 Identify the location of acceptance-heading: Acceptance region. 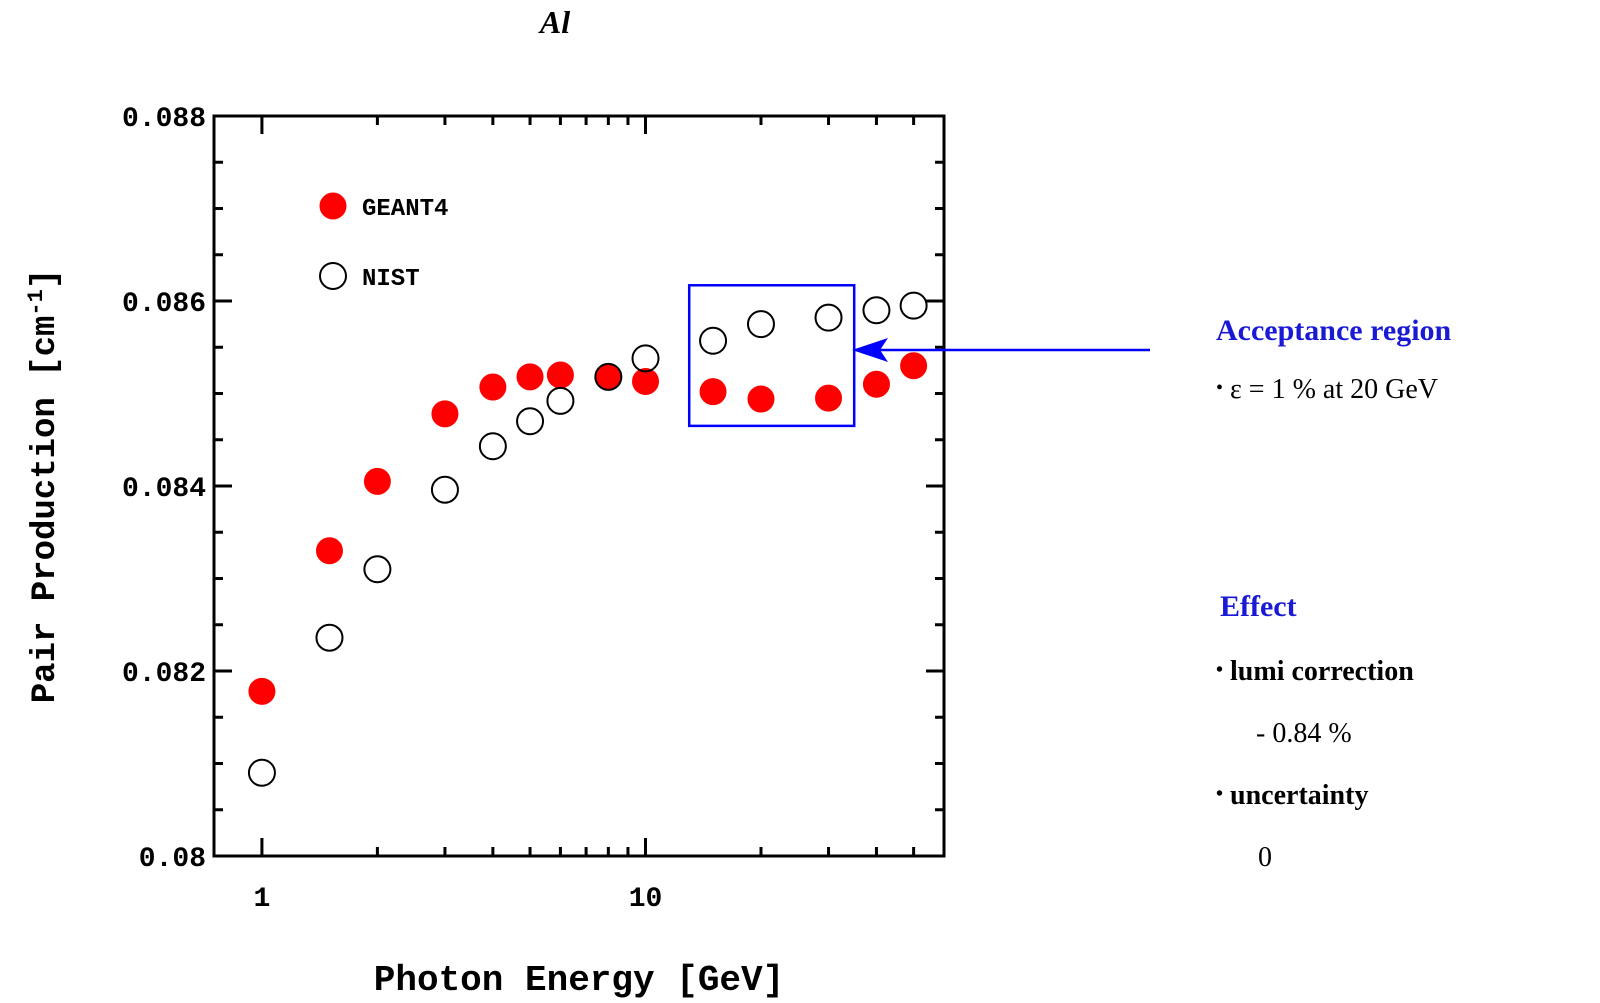
(1334, 330).